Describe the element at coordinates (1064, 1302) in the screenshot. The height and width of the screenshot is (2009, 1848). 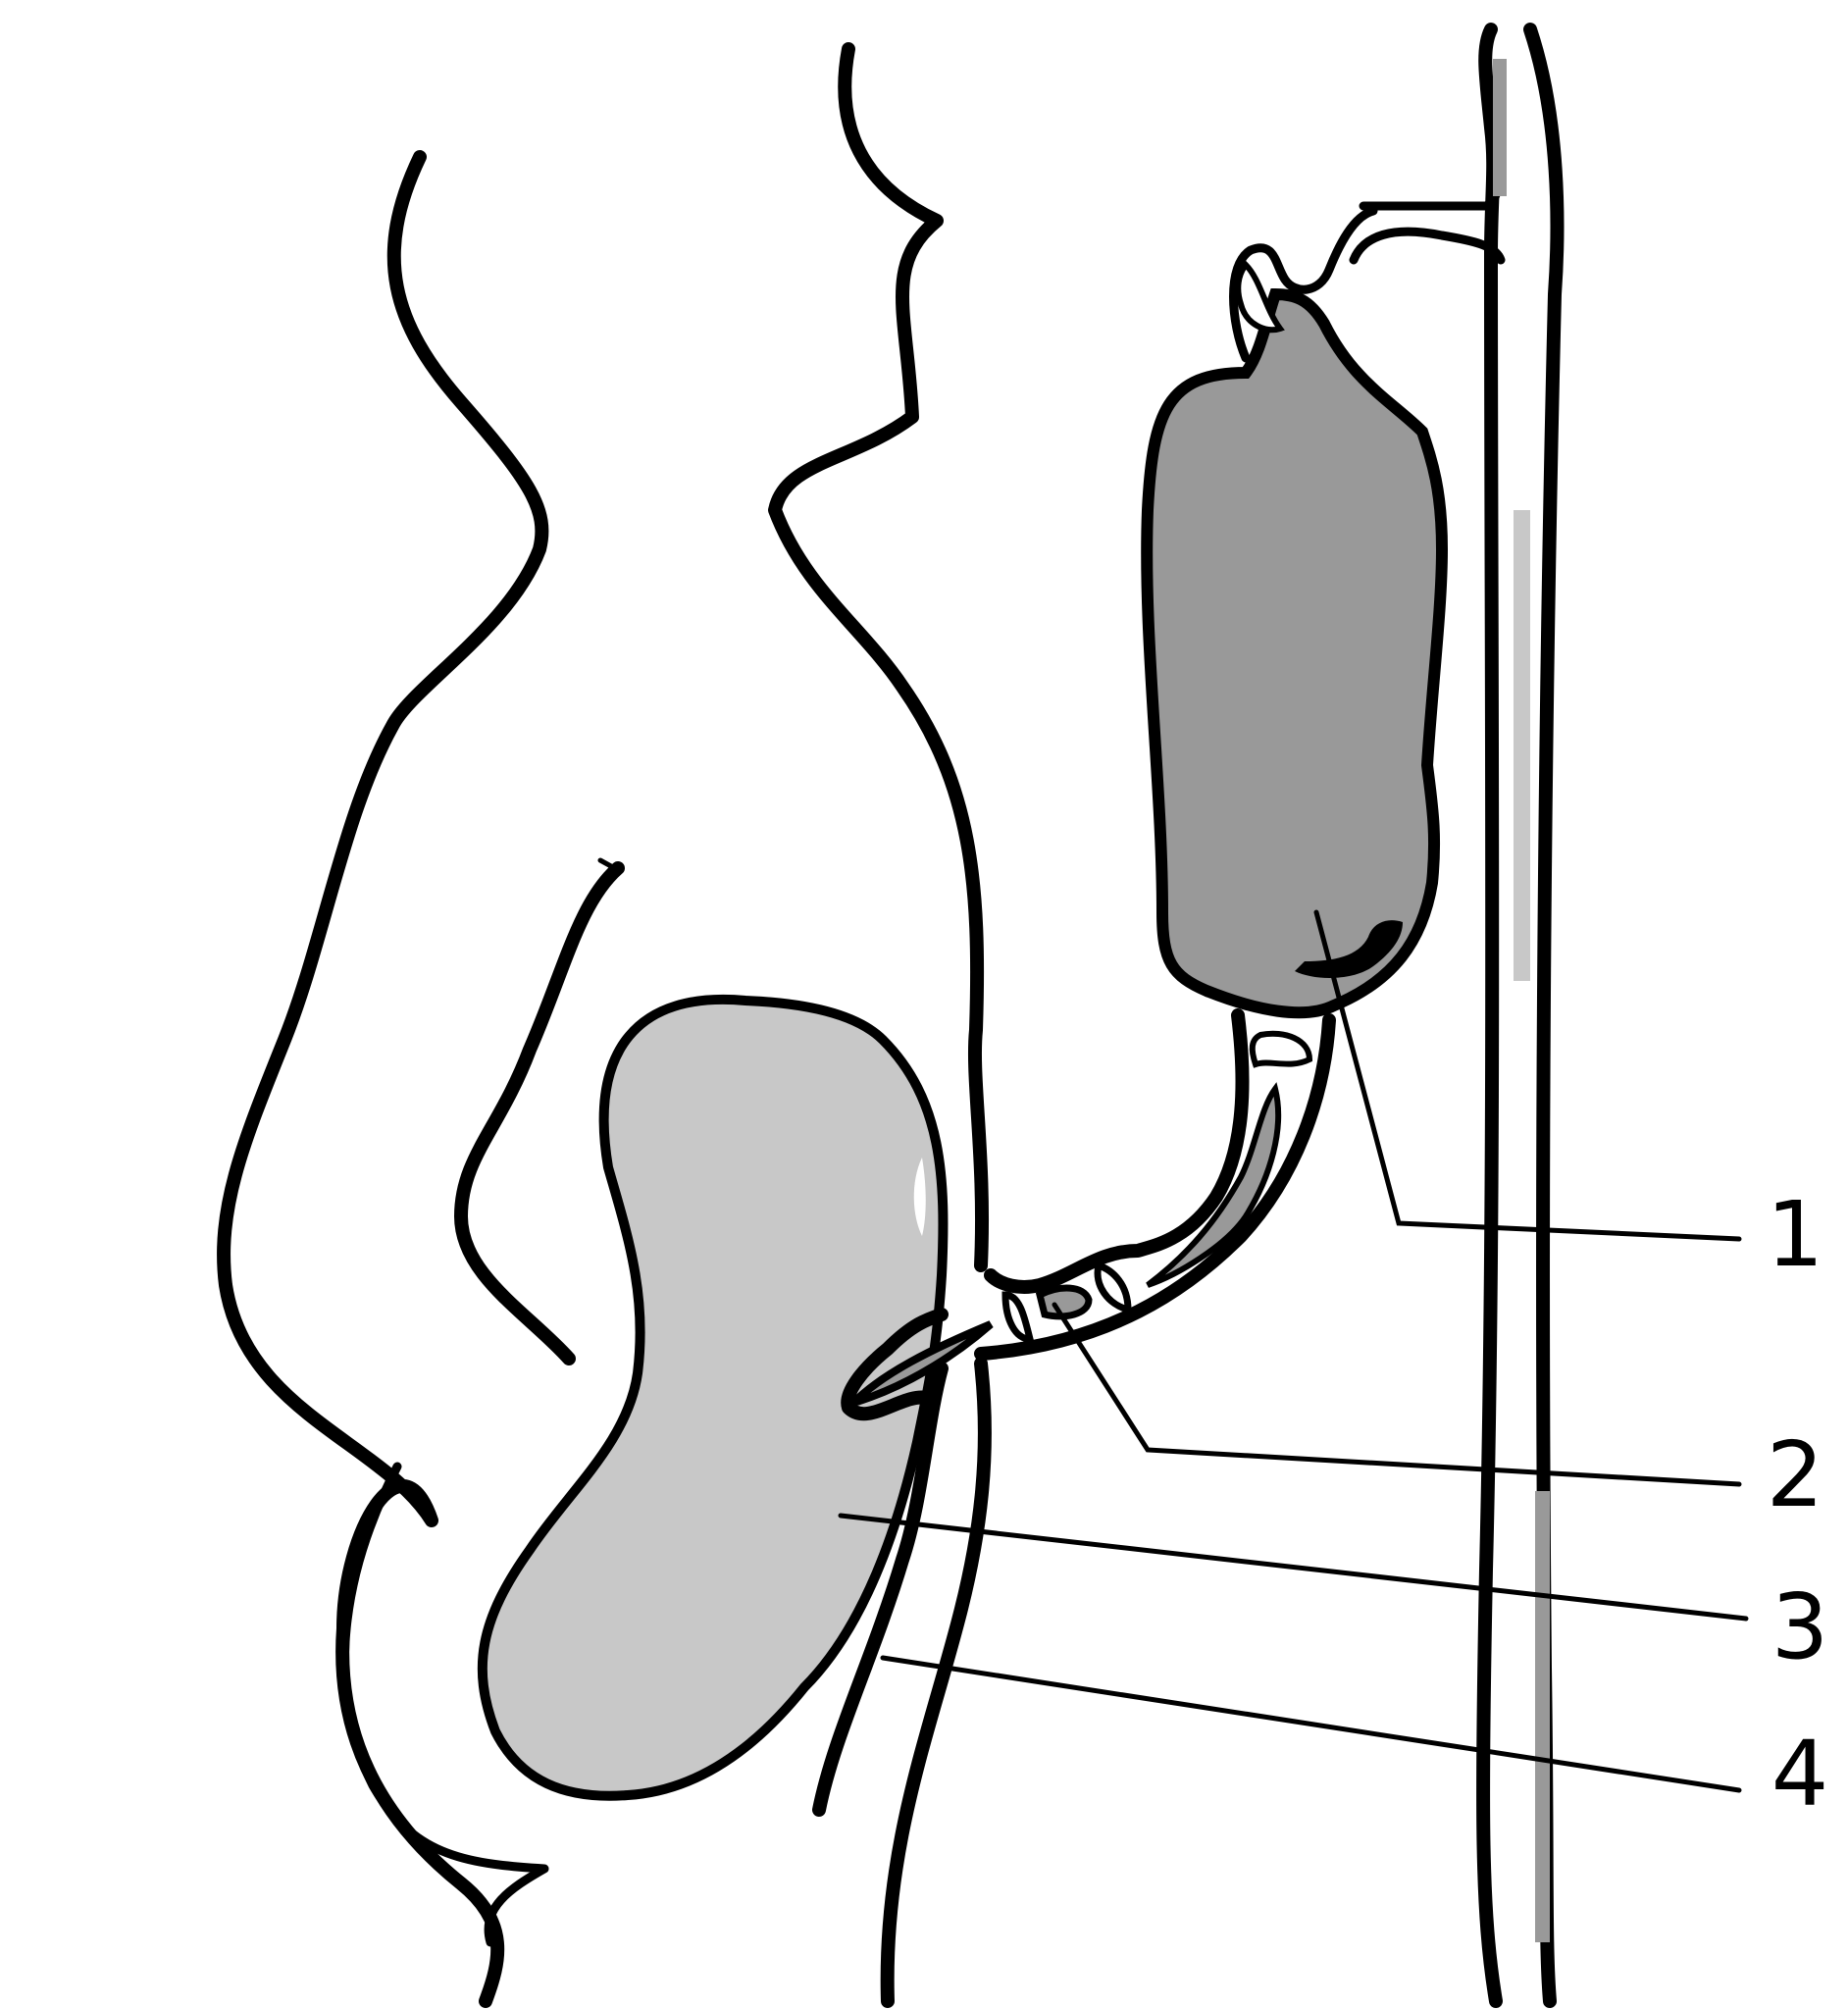
I see `junction-gray-lobe` at that location.